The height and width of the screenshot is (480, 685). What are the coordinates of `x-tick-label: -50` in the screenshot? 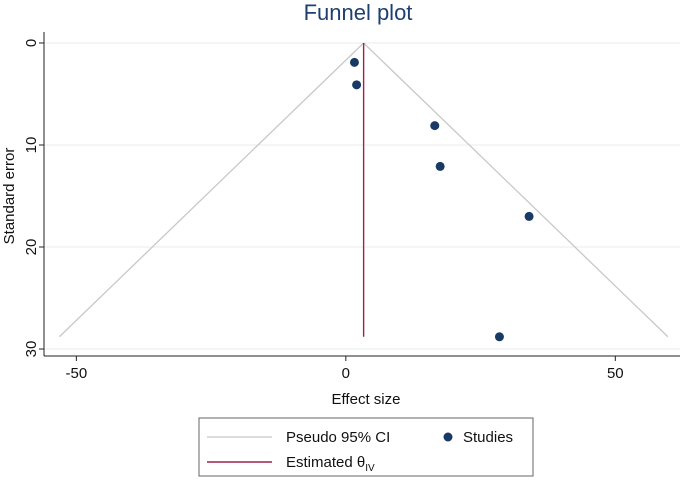 It's located at (76, 373).